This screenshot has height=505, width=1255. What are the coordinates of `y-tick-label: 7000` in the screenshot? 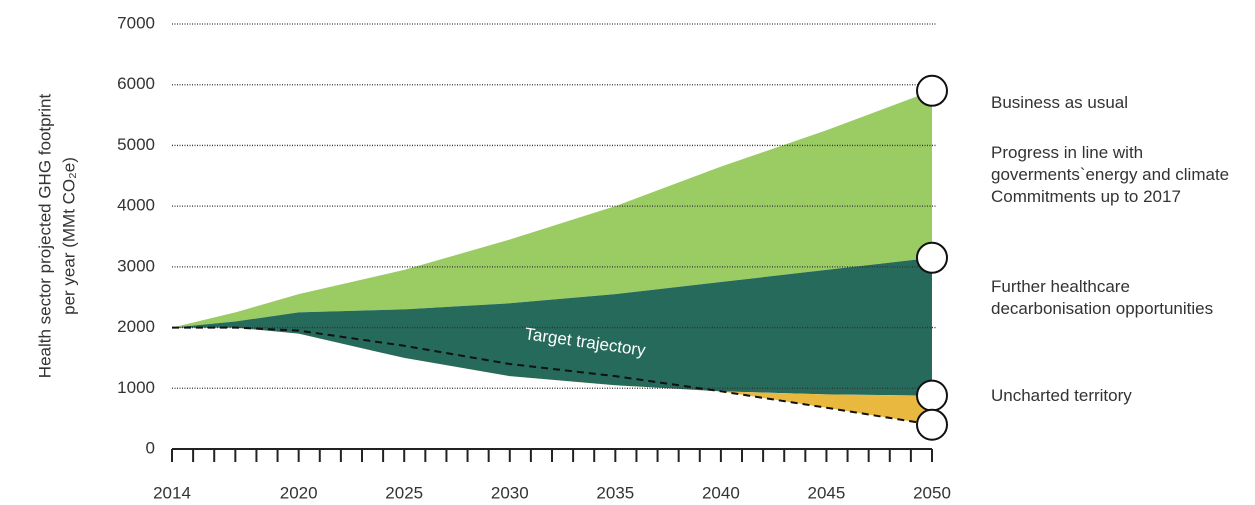 It's located at (136, 22).